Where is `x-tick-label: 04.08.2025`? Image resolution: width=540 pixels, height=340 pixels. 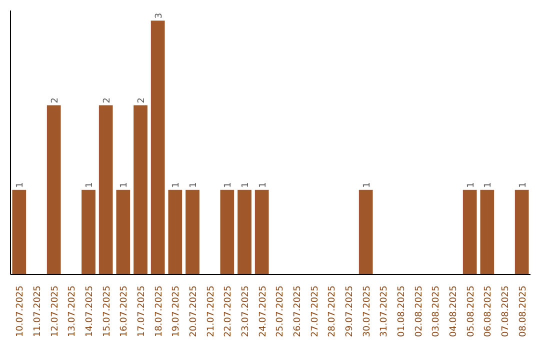 x-tick-label: 04.08.2025 is located at coordinates (454, 312).